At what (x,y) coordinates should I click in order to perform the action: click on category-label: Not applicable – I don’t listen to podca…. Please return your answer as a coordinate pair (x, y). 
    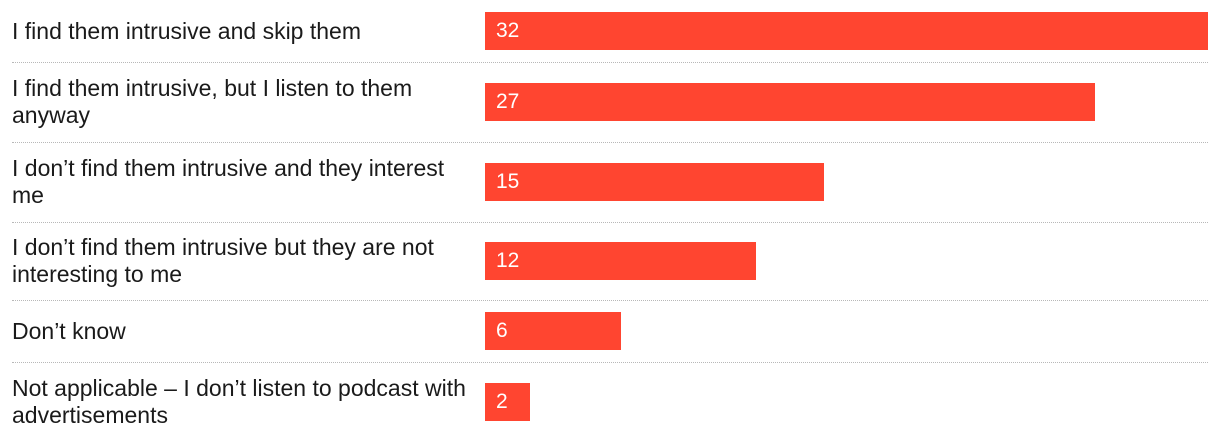
    Looking at the image, I should click on (239, 401).